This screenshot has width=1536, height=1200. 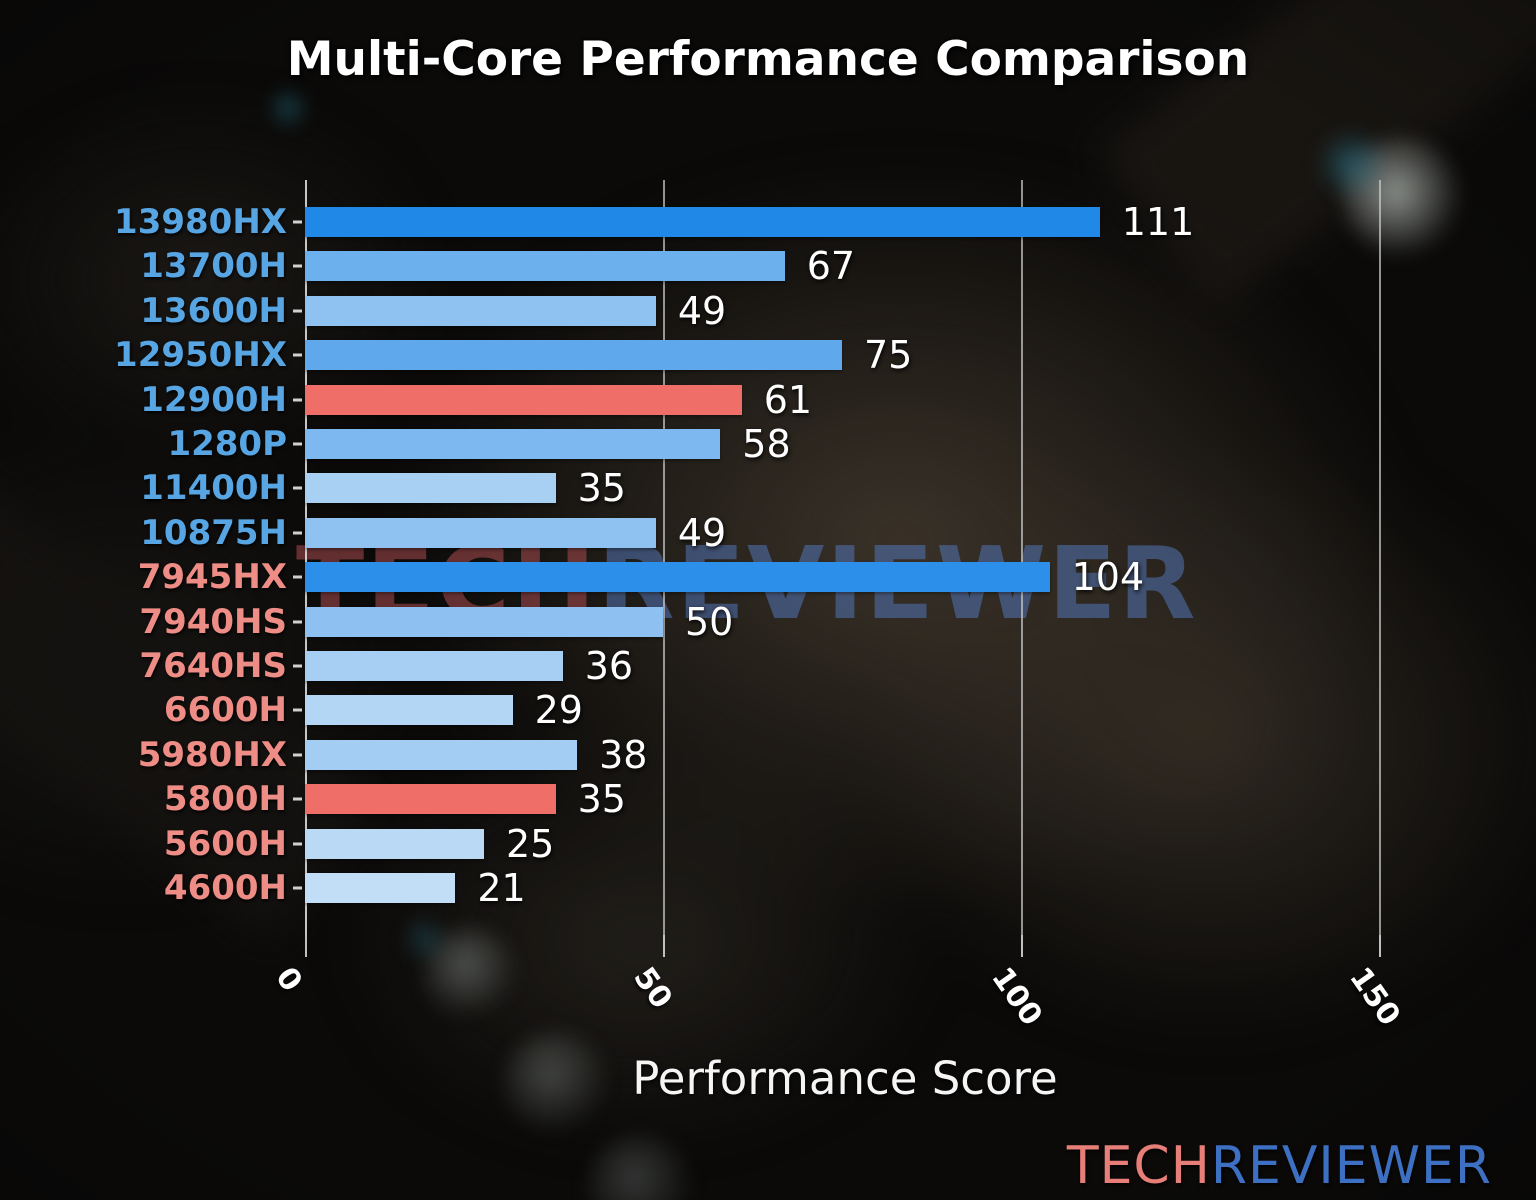 What do you see at coordinates (212, 754) in the screenshot?
I see `category-label: 5980HX` at bounding box center [212, 754].